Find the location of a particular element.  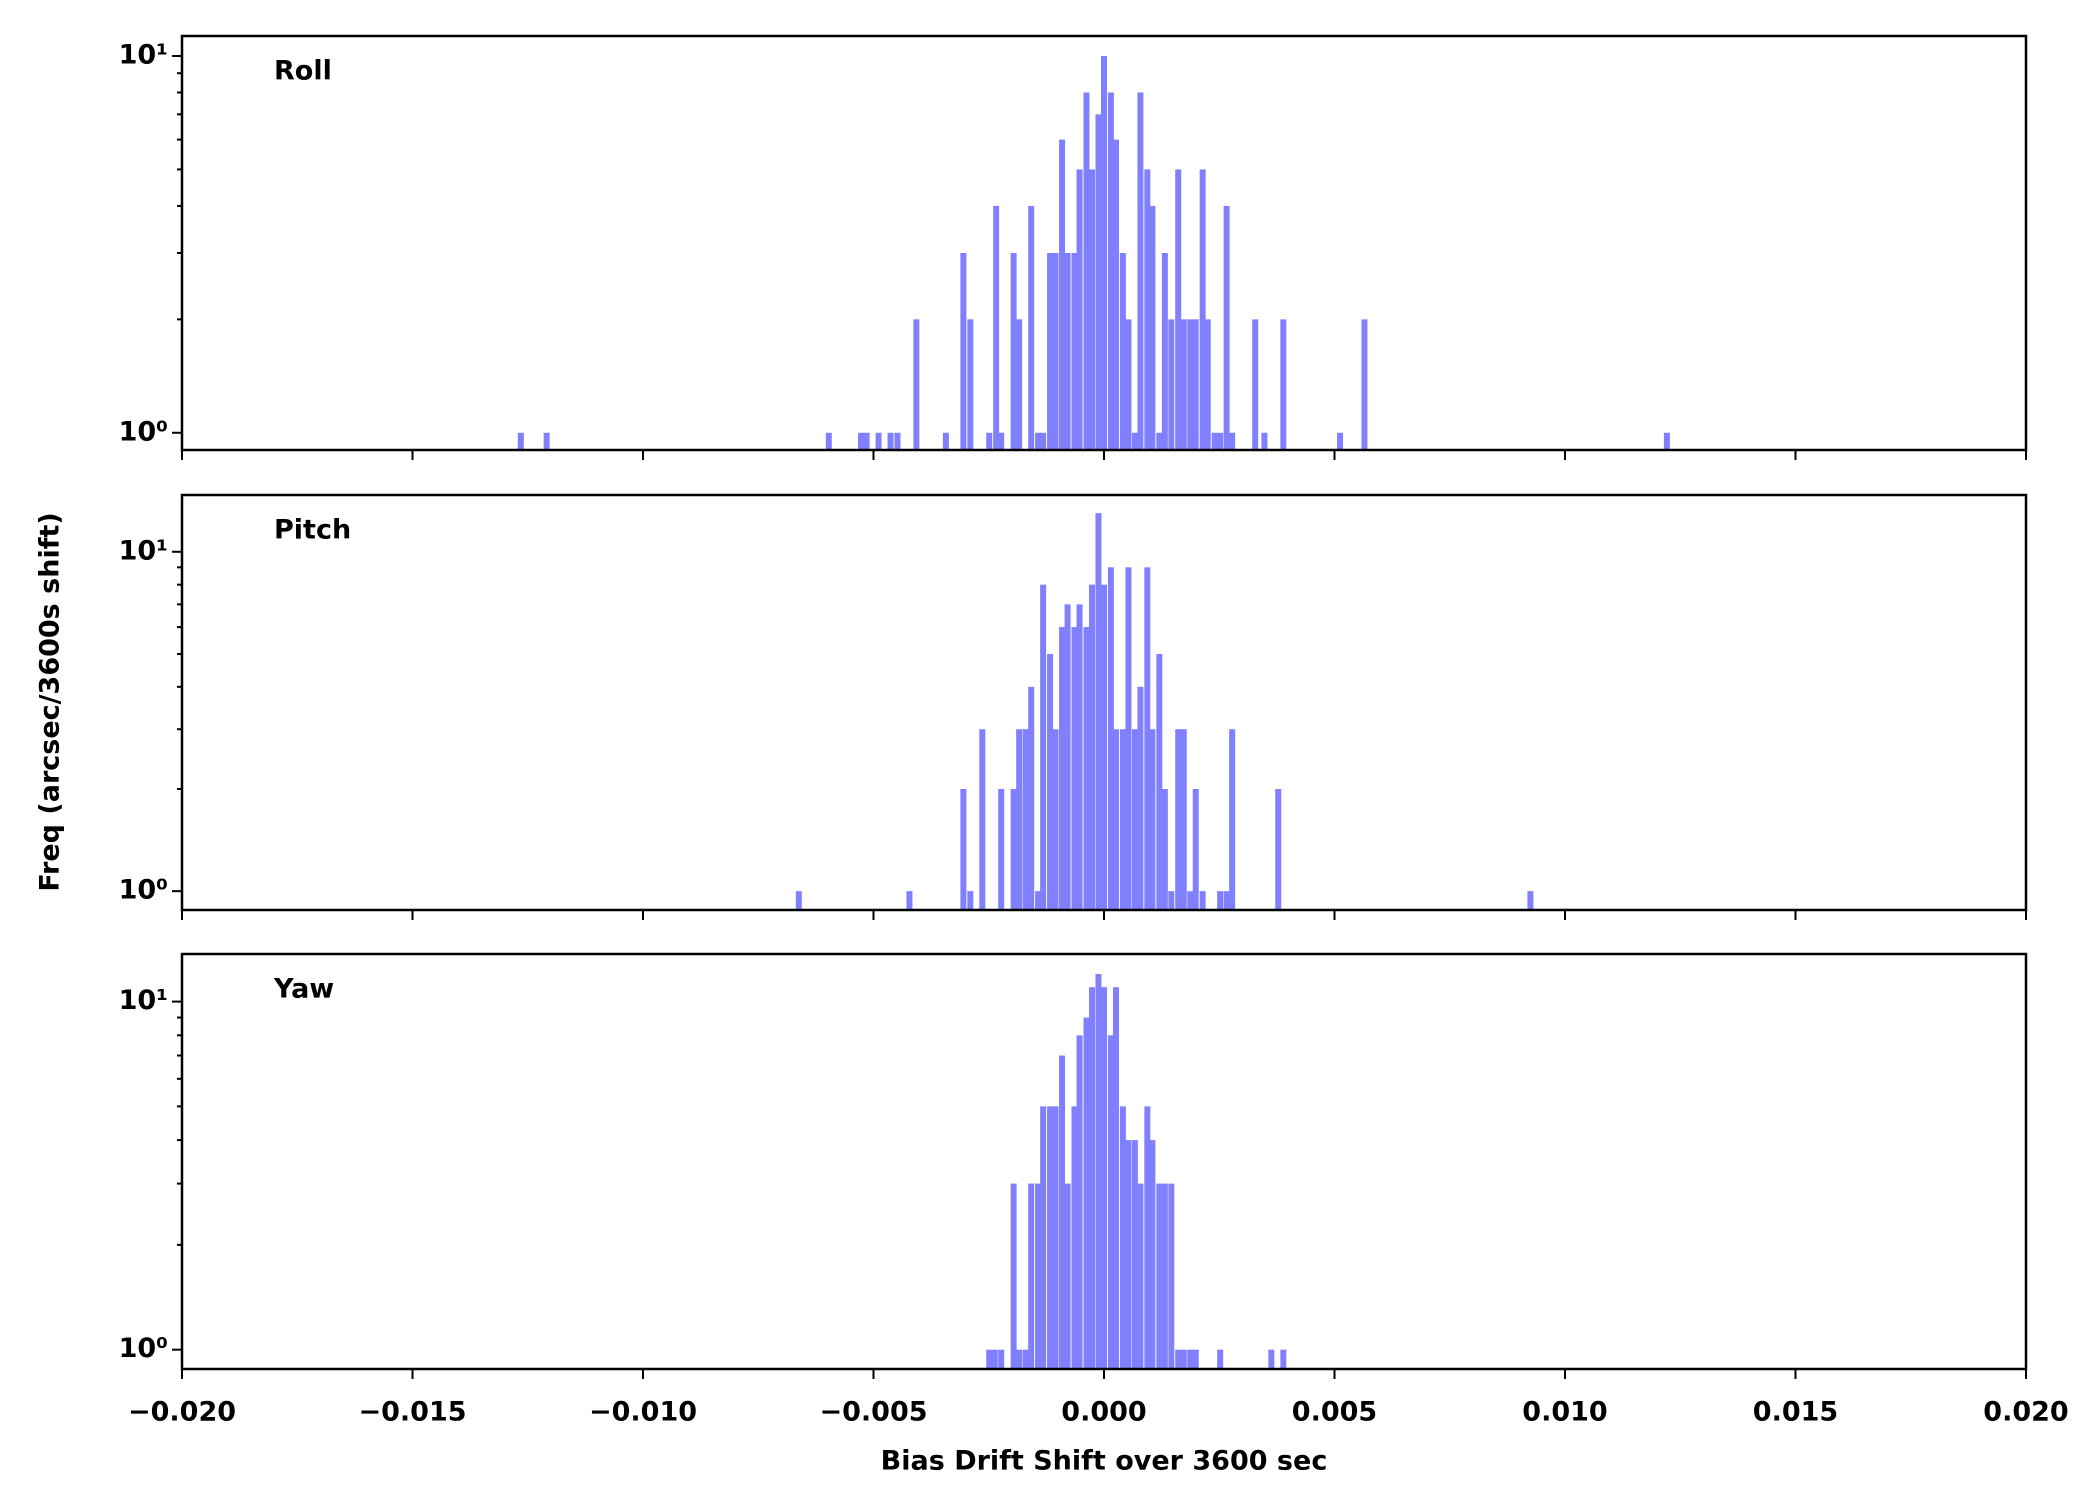

x-tick-label: 0.005 is located at coordinates (1334, 1412).